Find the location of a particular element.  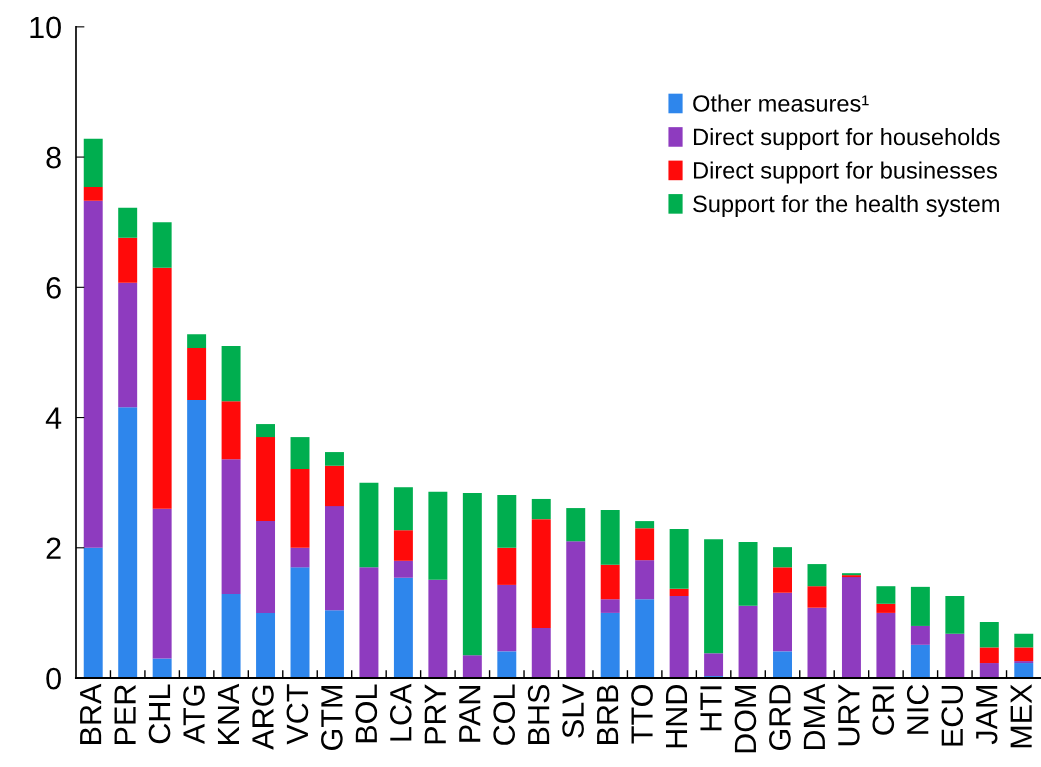

x-tick-label: COL is located at coordinates (504, 714).